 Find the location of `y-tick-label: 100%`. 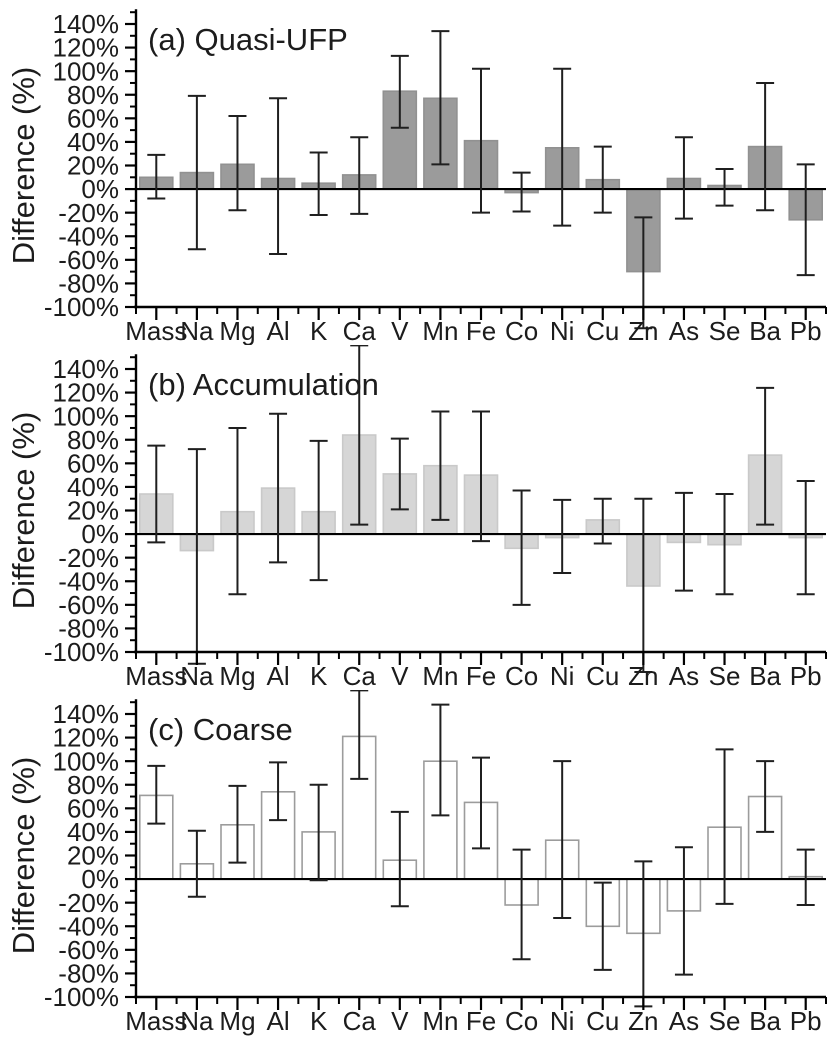

y-tick-label: 100% is located at coordinates (86, 416).